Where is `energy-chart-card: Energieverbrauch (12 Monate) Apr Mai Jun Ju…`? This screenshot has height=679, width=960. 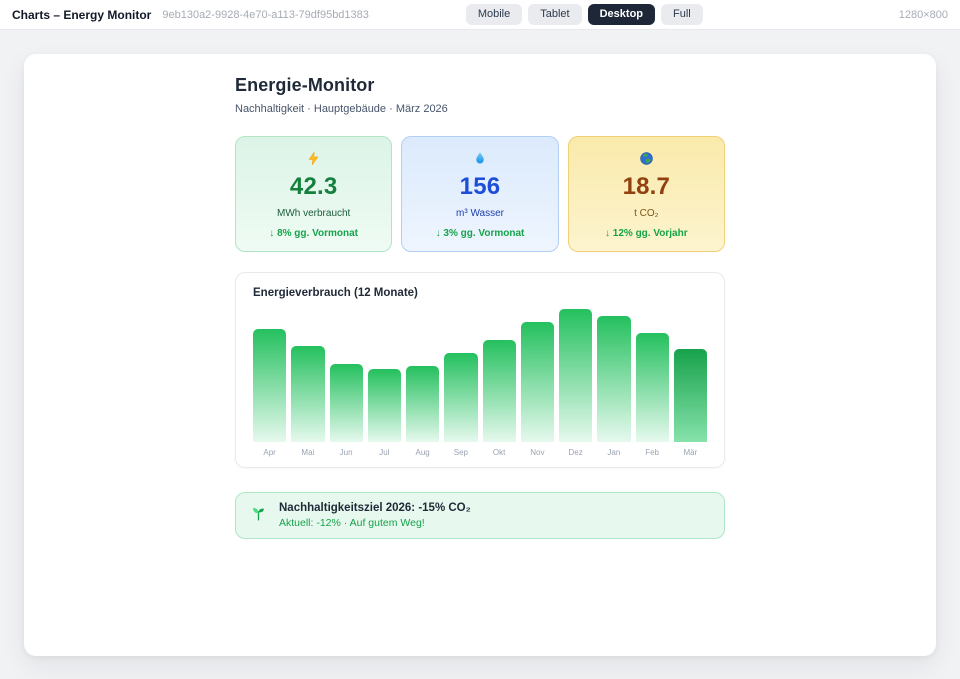
energy-chart-card: Energieverbrauch (12 Monate) Apr Mai Jun Ju… is located at coordinates (480, 370).